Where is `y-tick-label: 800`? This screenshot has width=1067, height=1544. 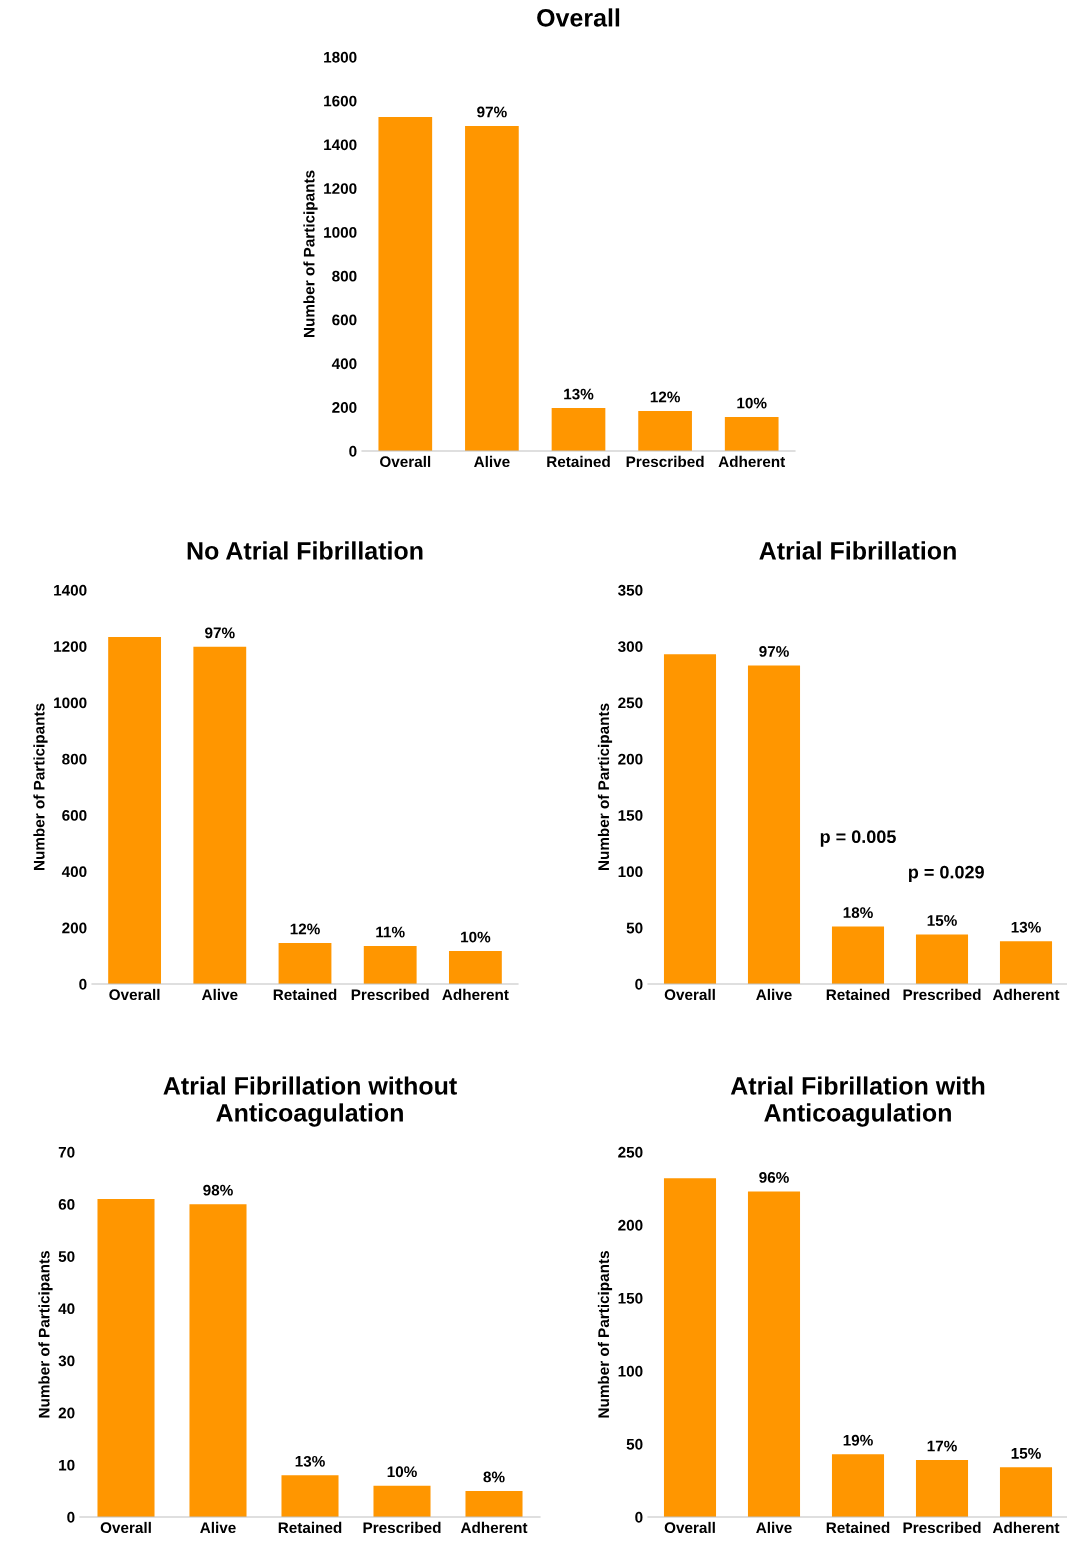
y-tick-label: 800 is located at coordinates (74, 759).